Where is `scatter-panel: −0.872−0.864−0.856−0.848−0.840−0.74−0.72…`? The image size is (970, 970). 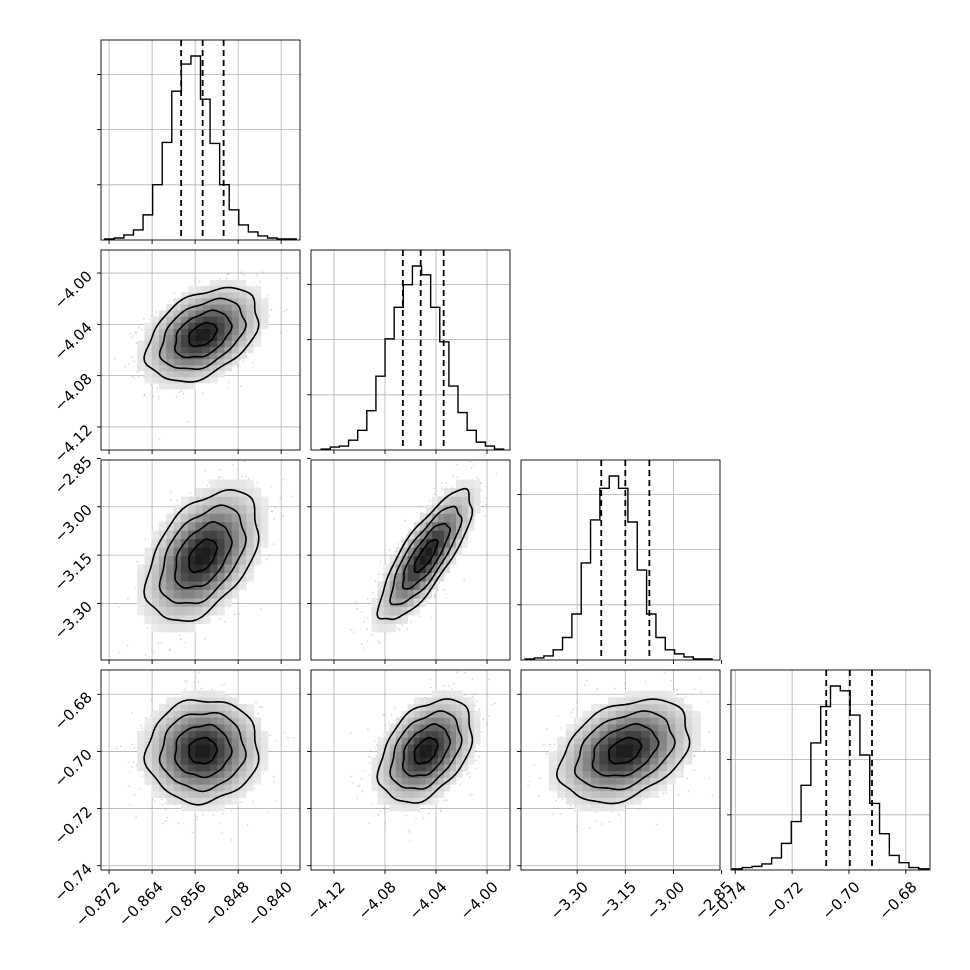
scatter-panel: −0.872−0.864−0.856−0.848−0.840−0.74−0.72… is located at coordinates (176, 799).